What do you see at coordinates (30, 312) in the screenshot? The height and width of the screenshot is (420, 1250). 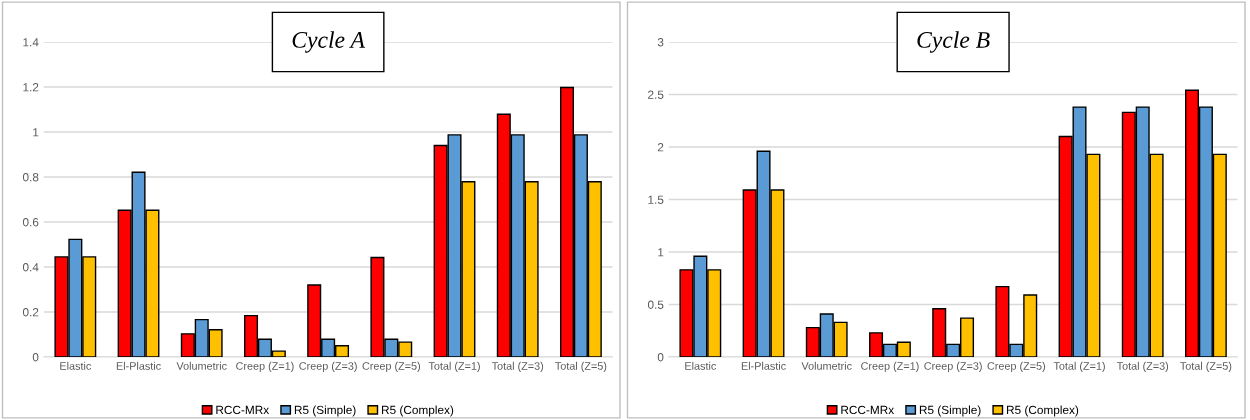 I see `y-tick-label: 0.2` at bounding box center [30, 312].